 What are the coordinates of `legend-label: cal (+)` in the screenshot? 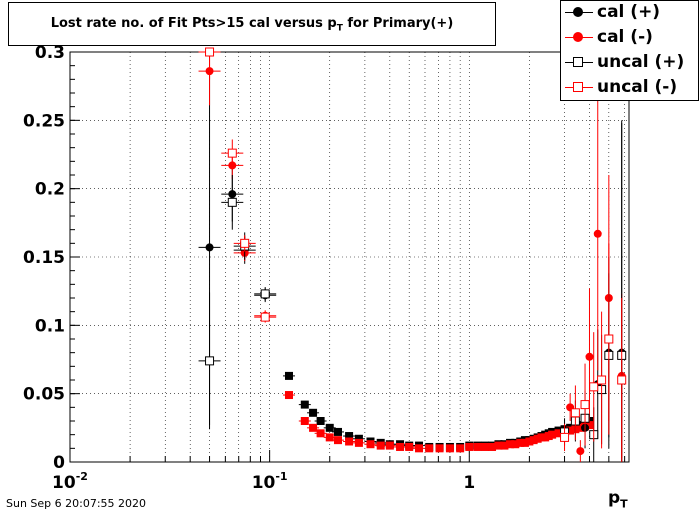 It's located at (629, 12).